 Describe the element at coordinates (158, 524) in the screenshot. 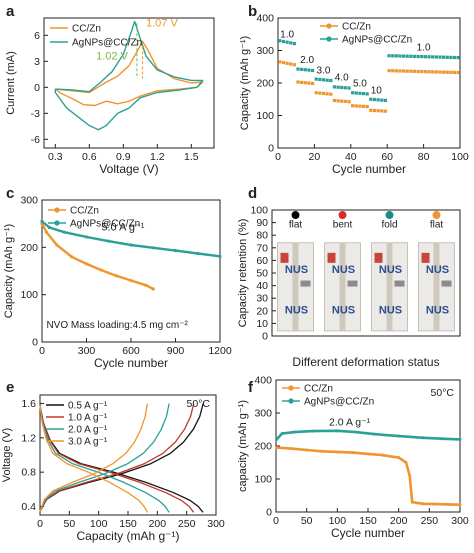

I see `x-tick-label: 200` at that location.